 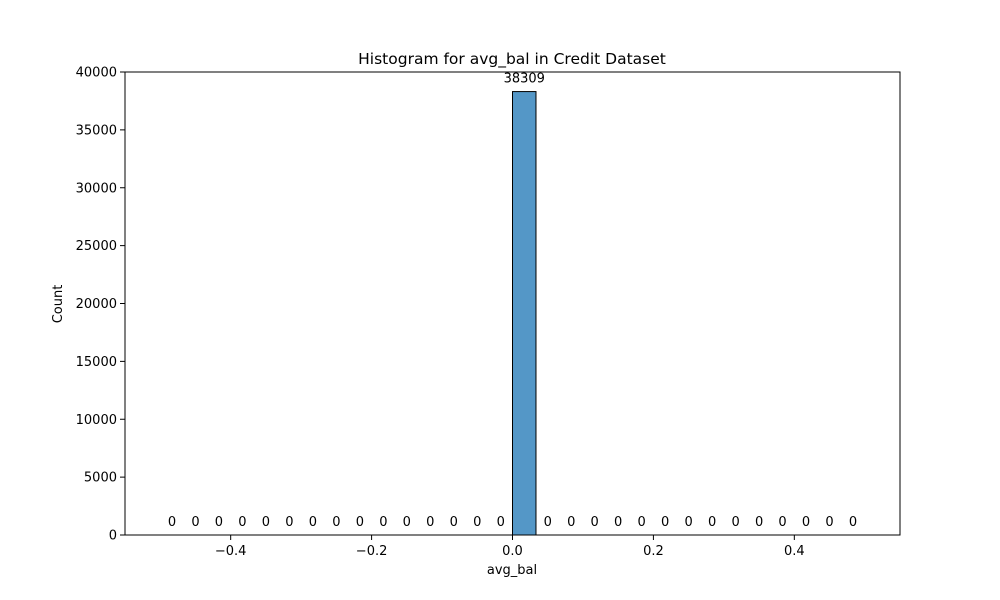 I want to click on y-tick-label: 10000, so click(x=96, y=420).